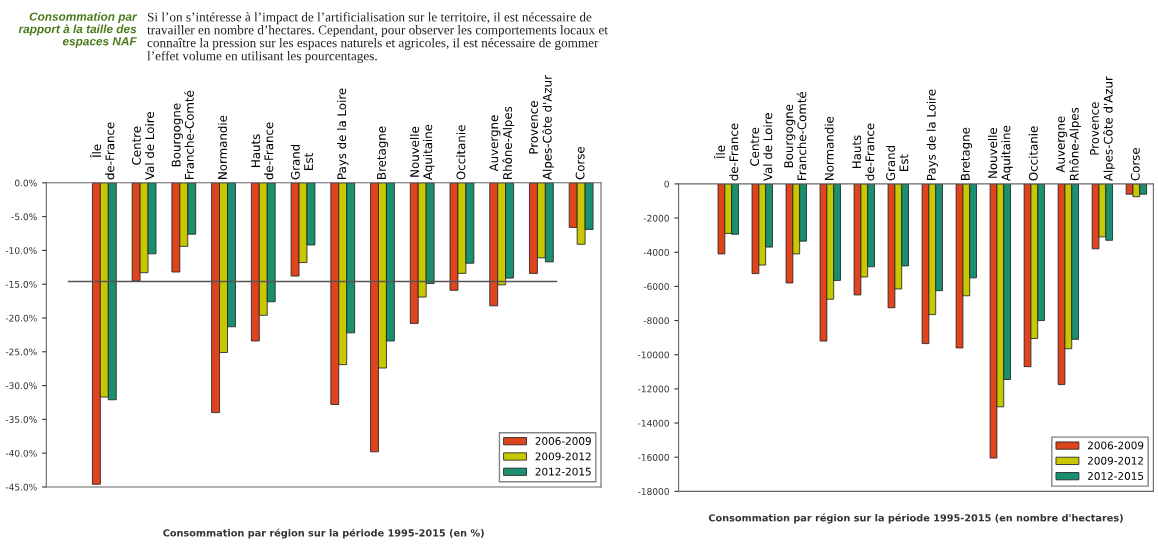 The width and height of the screenshot is (1158, 549). Describe the element at coordinates (24, 217) in the screenshot. I see `y-tick-label: -5.0%` at that location.